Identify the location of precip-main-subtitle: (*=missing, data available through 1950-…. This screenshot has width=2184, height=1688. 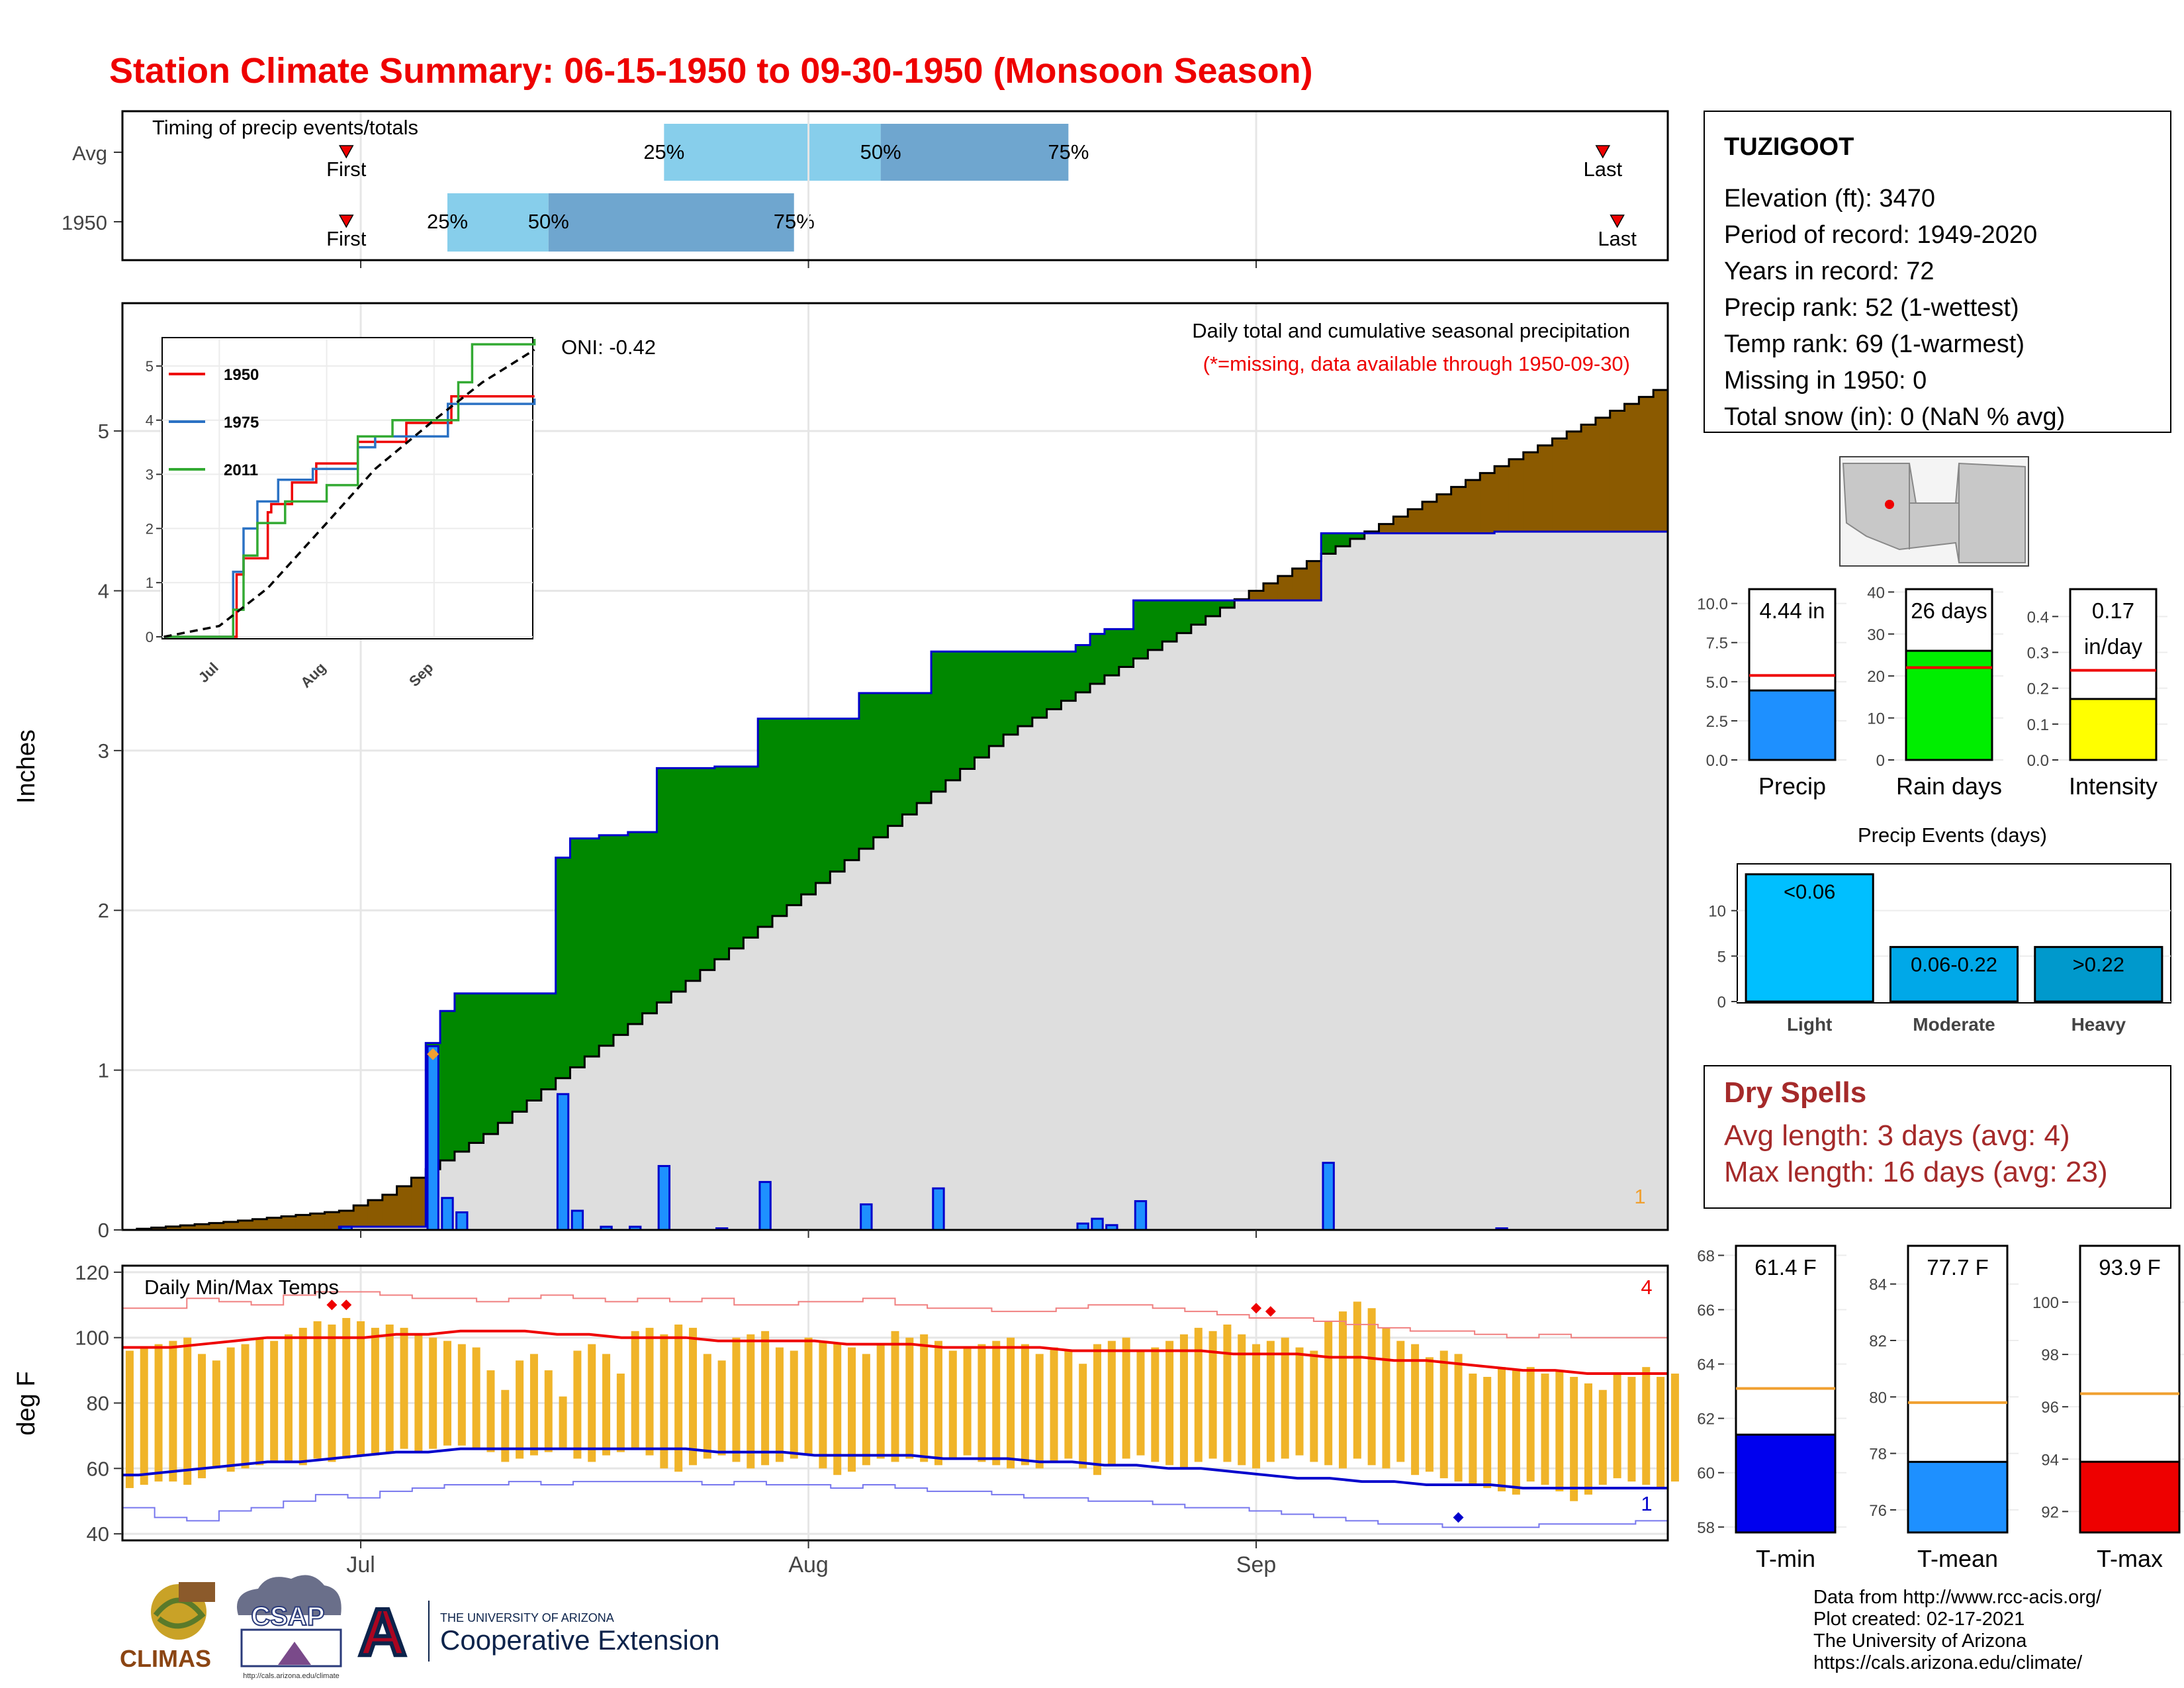
(1416, 363).